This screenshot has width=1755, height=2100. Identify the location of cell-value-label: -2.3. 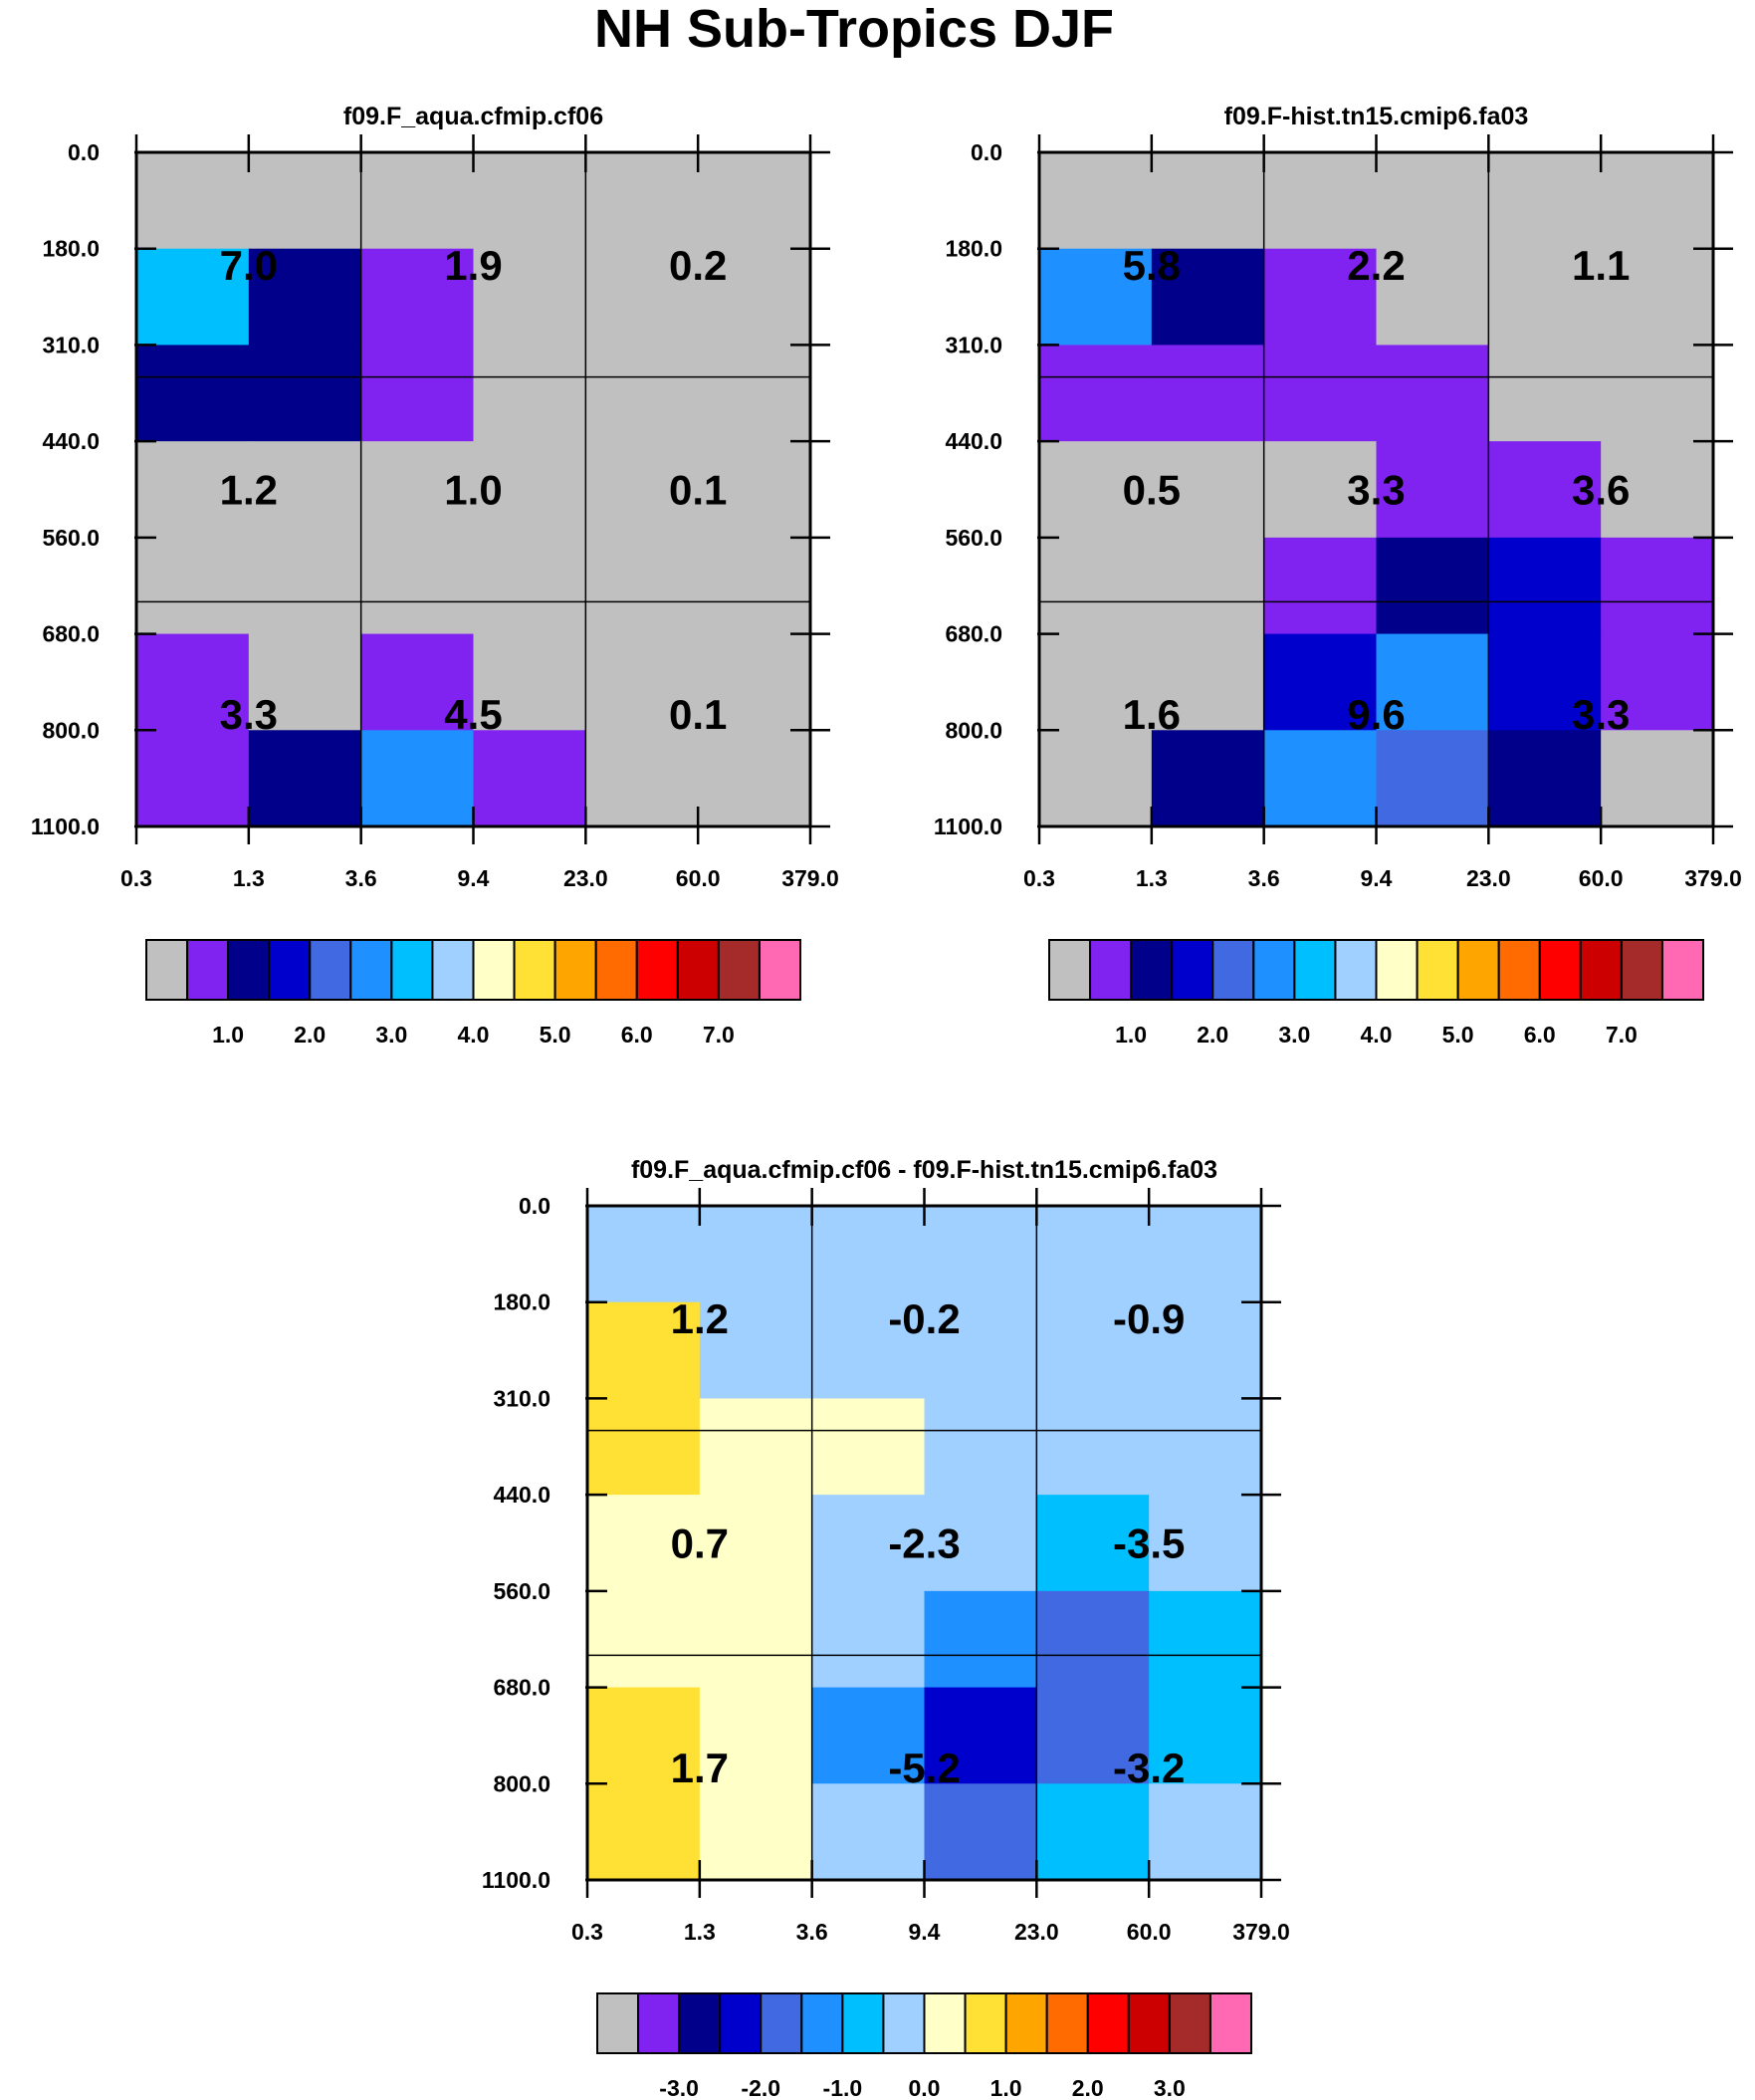
(924, 1543).